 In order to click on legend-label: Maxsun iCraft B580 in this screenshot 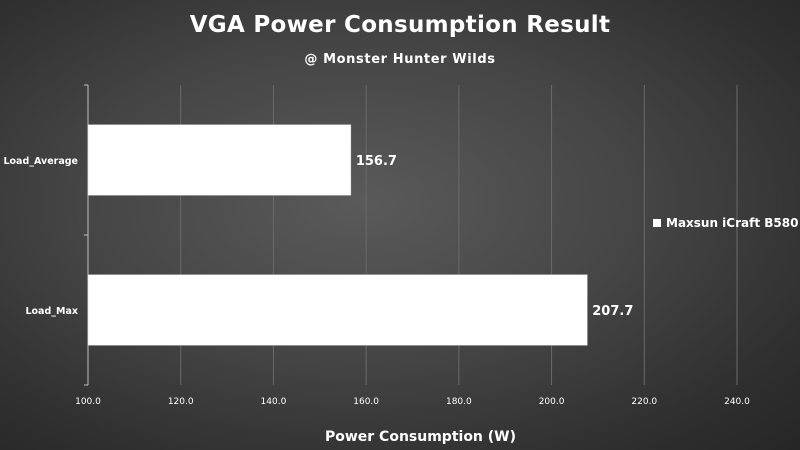, I will do `click(732, 223)`.